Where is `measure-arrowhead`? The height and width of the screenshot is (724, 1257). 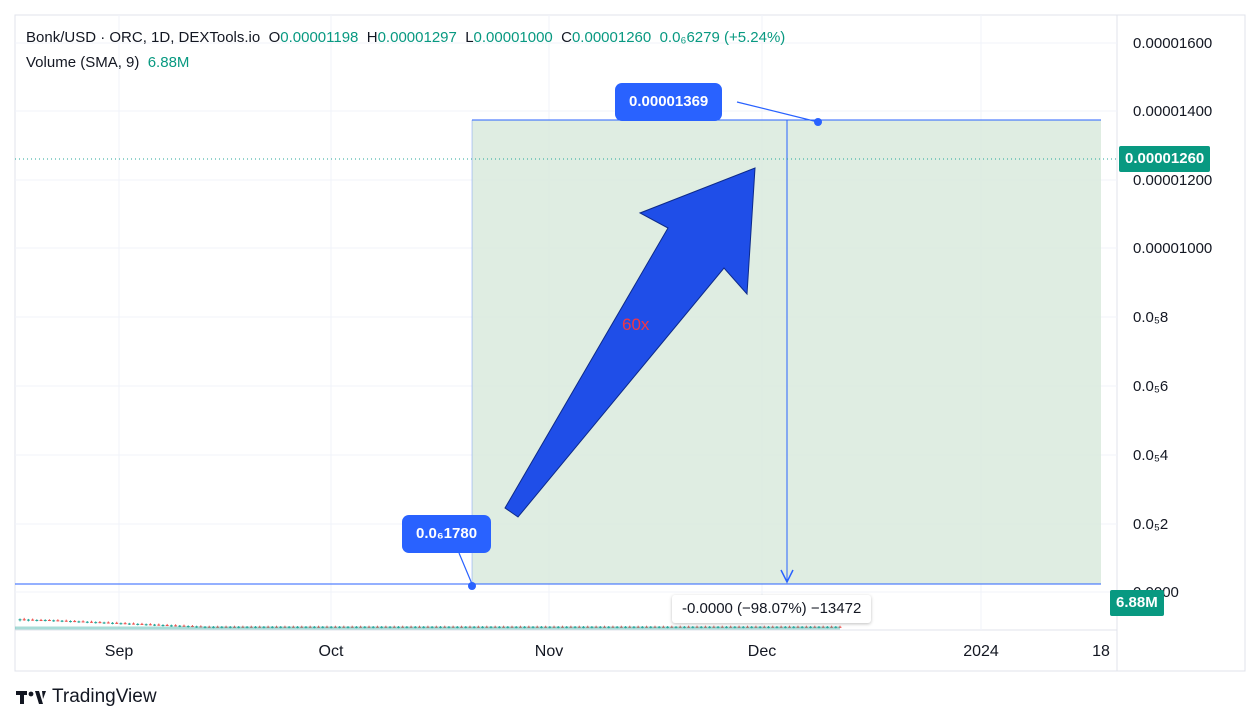
measure-arrowhead is located at coordinates (787, 576).